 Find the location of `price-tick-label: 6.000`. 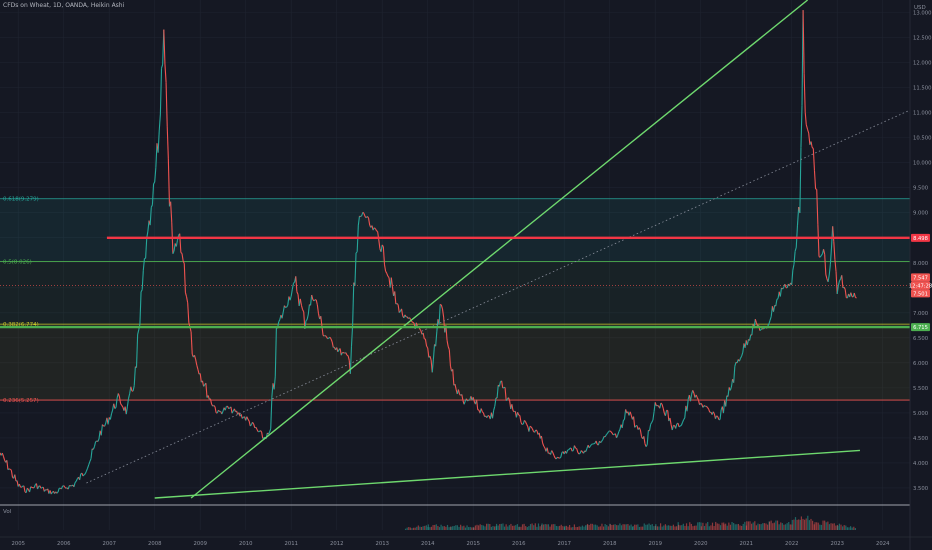

price-tick-label: 6.000 is located at coordinates (921, 364).